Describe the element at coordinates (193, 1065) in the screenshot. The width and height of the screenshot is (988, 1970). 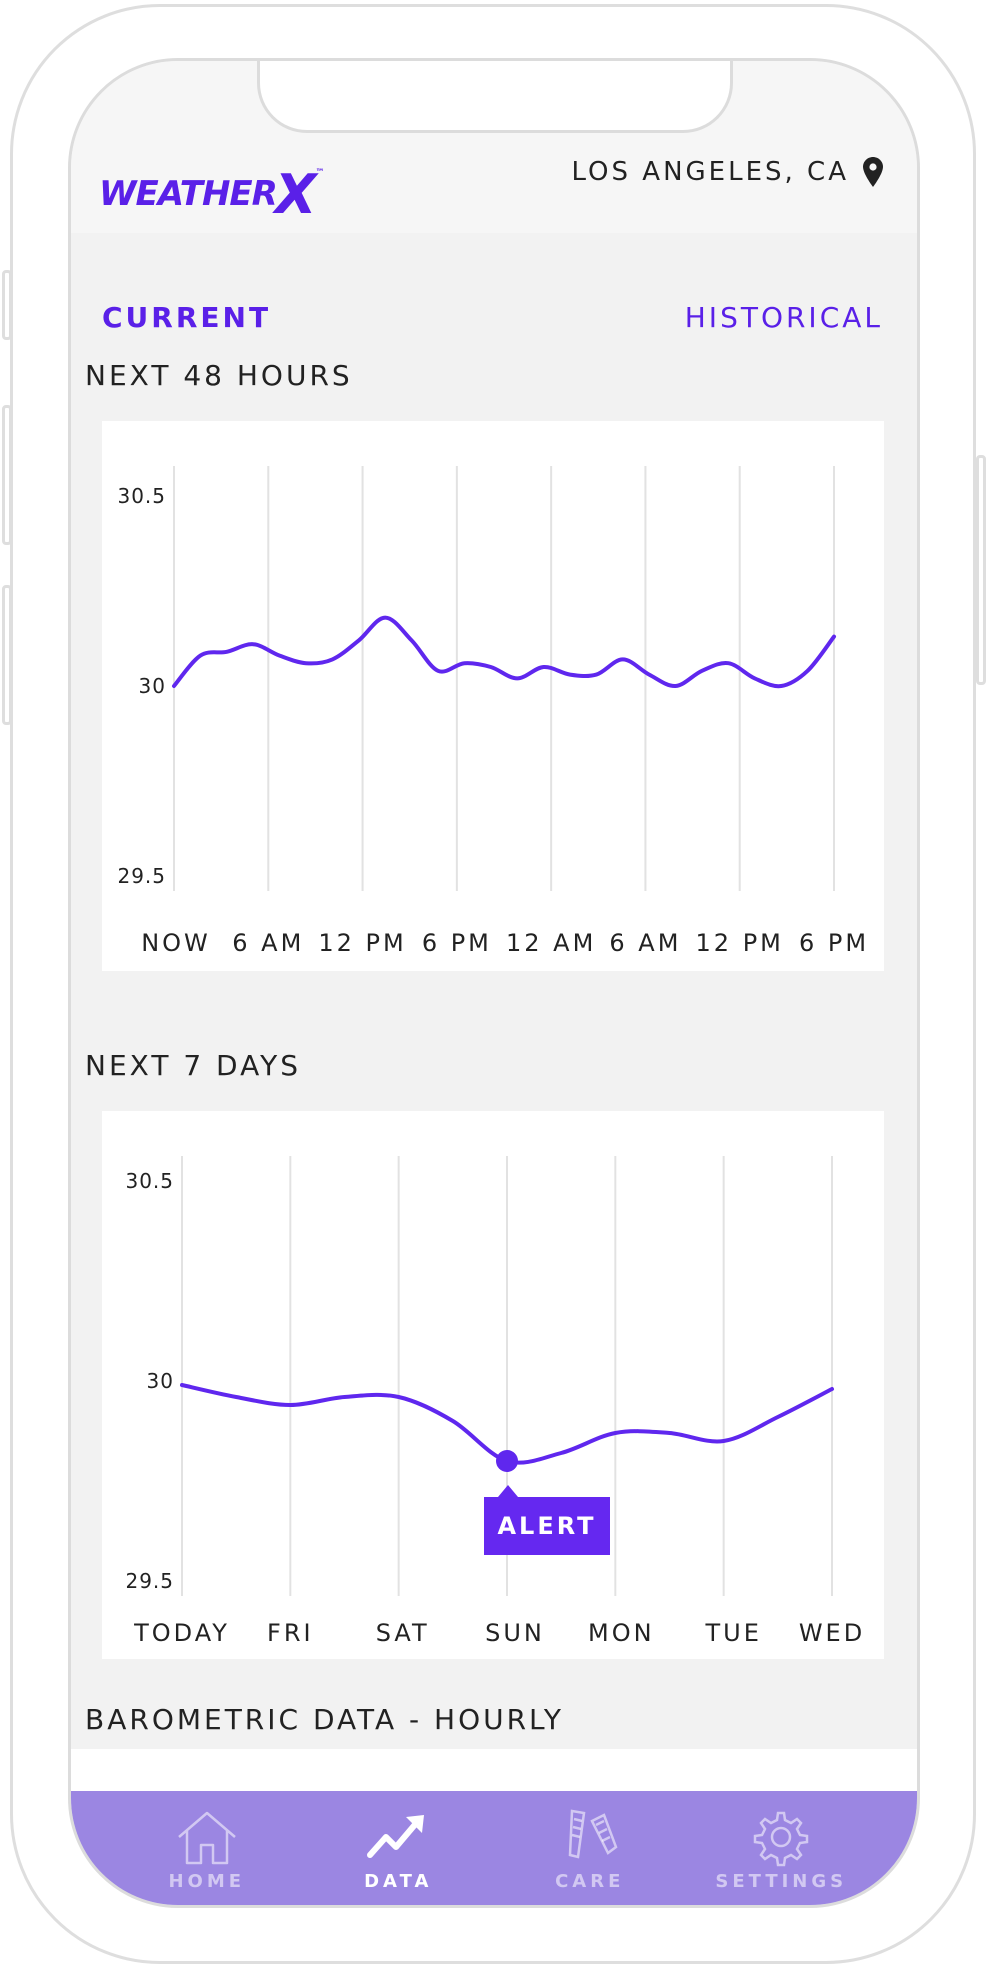
I see `section-title-next-7-days: NEXT 7 DAYS` at that location.